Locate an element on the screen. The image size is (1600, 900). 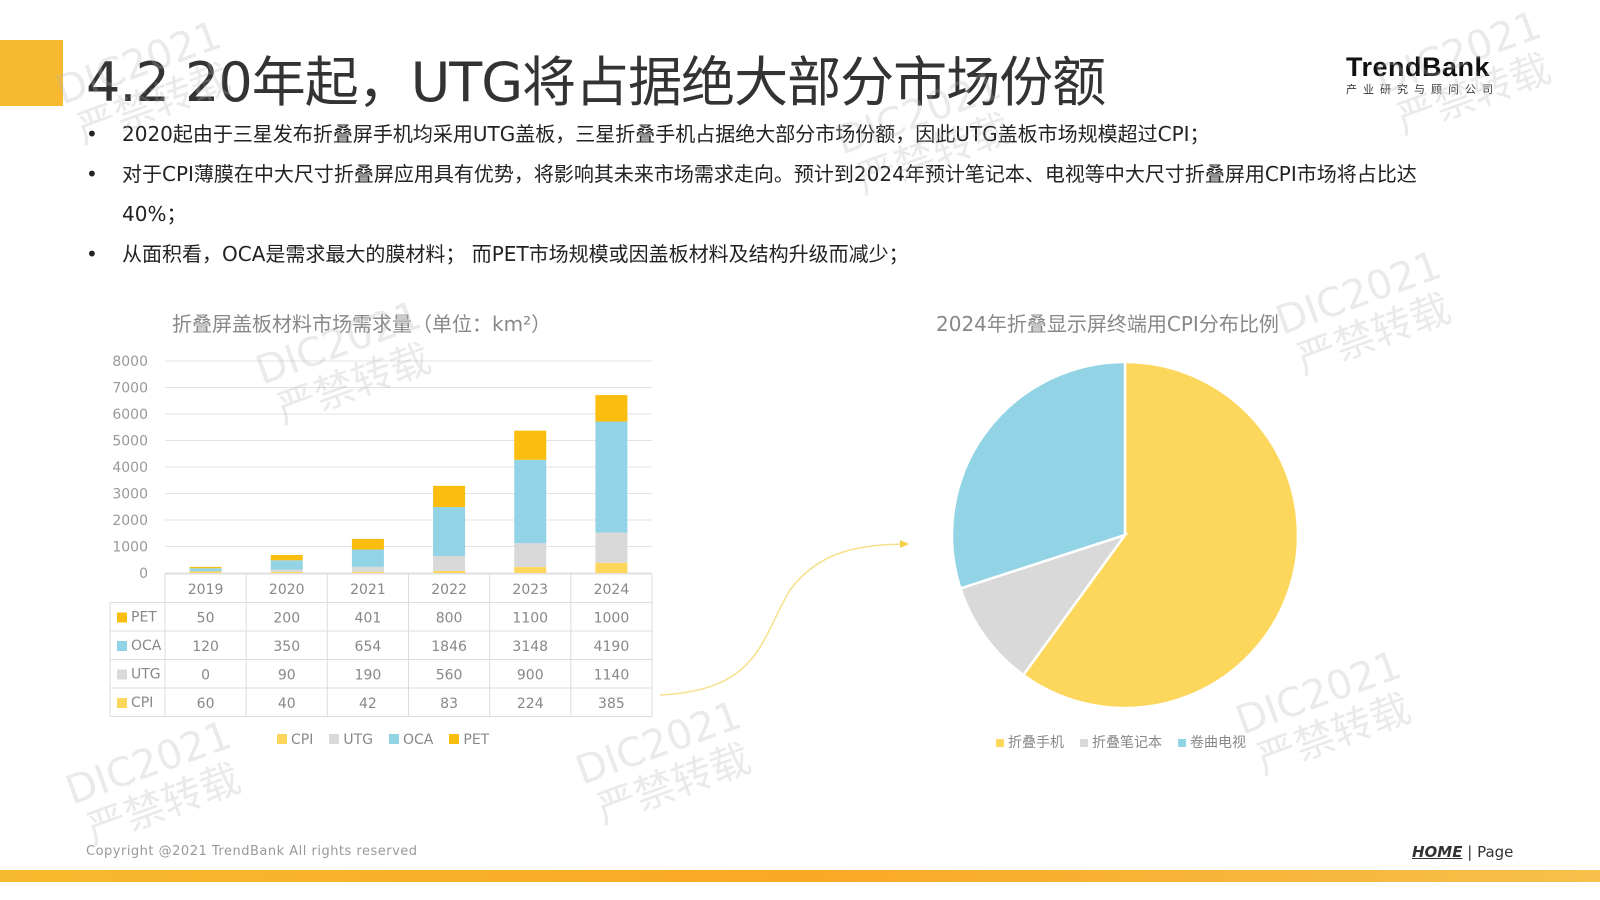
arrow-head-icon is located at coordinates (904, 544).